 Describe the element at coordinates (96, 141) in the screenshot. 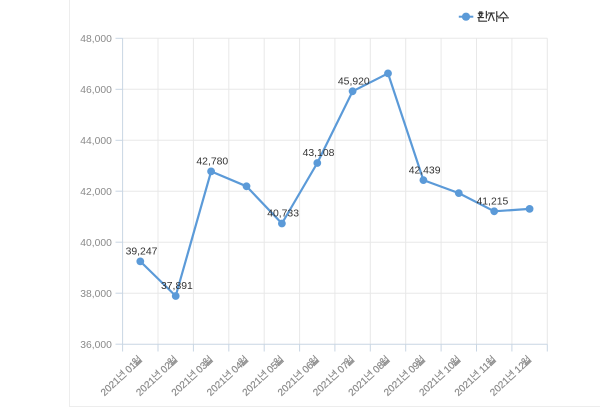

I see `svg-text: 44,000` at that location.